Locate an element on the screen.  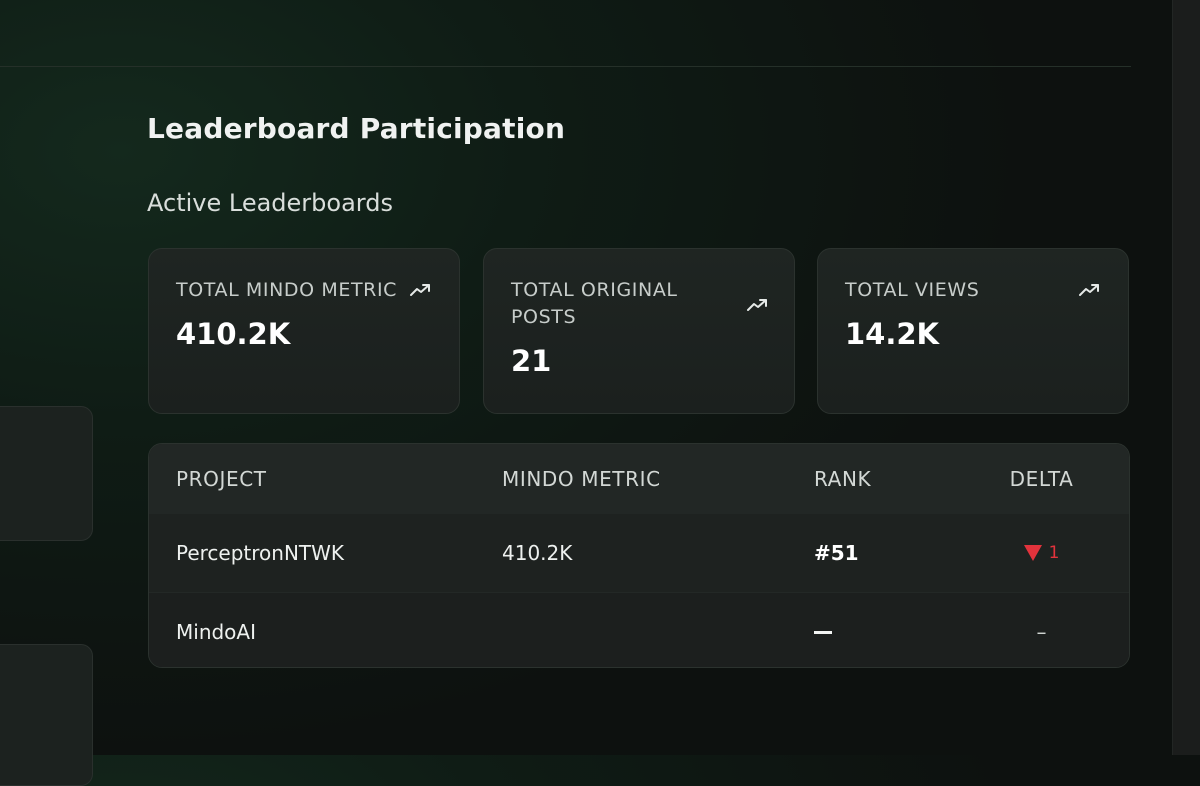
stat-label: TOTAL ORIGINAL POSTS is located at coordinates (594, 303).